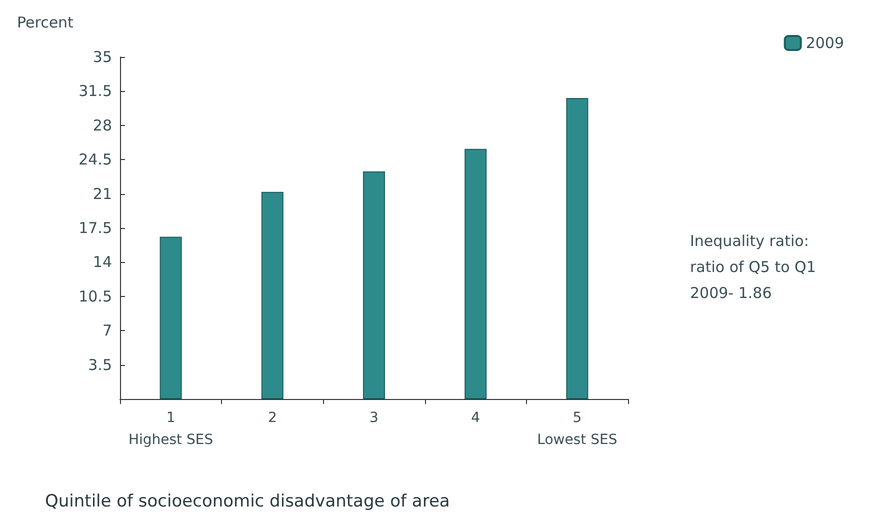 This screenshot has width=869, height=516. Describe the element at coordinates (475, 418) in the screenshot. I see `x-tick-label: 4` at that location.